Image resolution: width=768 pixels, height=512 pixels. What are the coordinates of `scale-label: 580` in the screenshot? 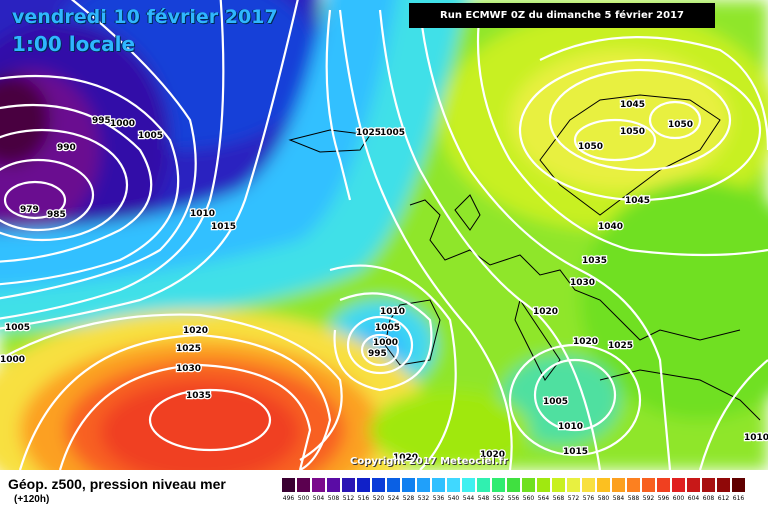 It's located at (603, 498).